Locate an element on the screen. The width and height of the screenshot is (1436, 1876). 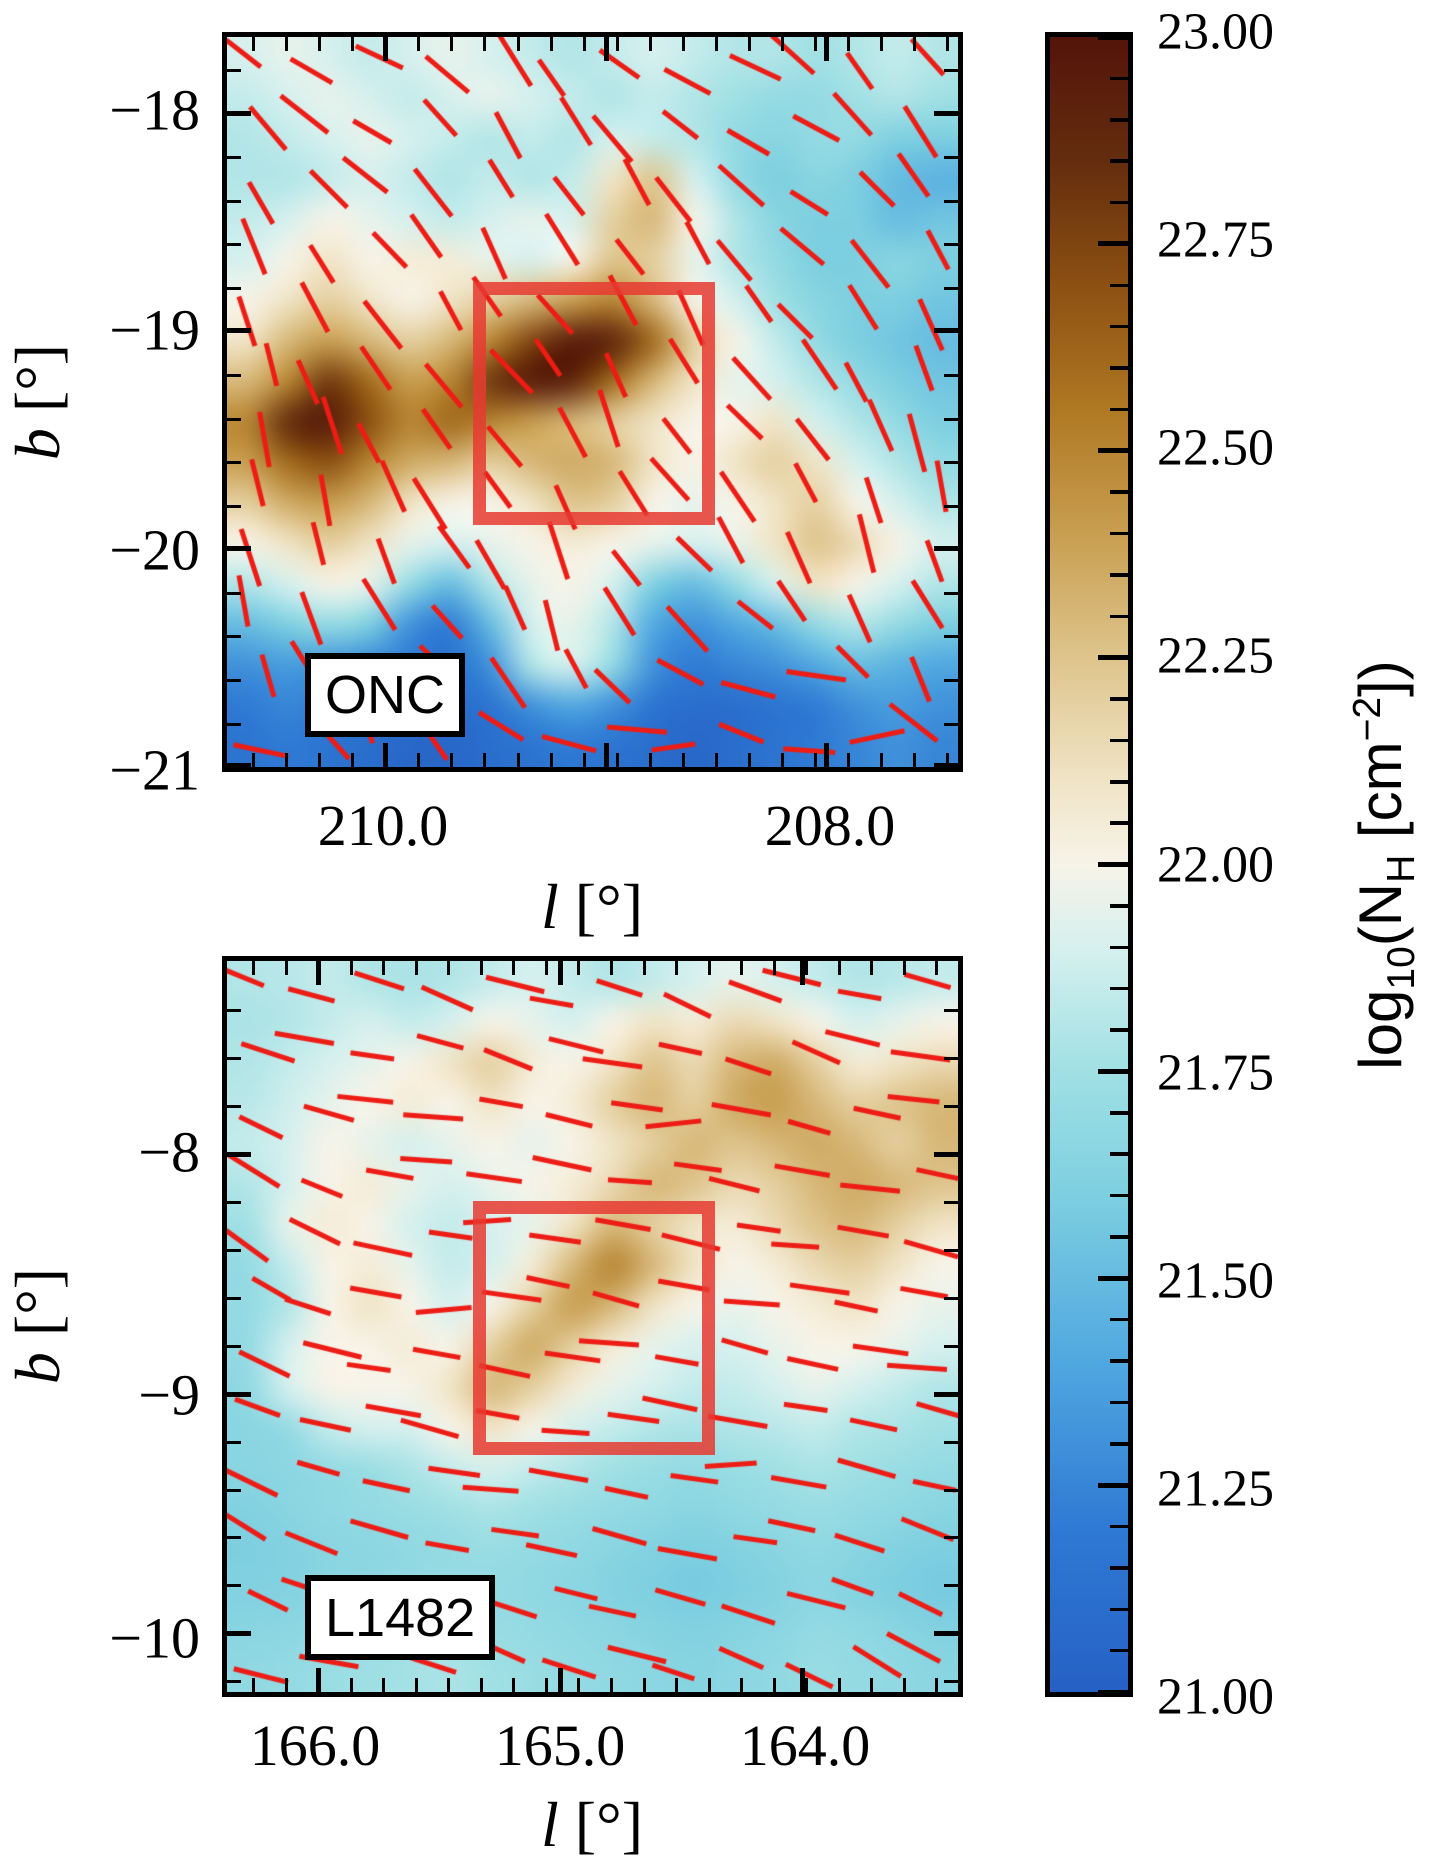
colorbar-tick-label: 23.00 is located at coordinates (1215, 32).